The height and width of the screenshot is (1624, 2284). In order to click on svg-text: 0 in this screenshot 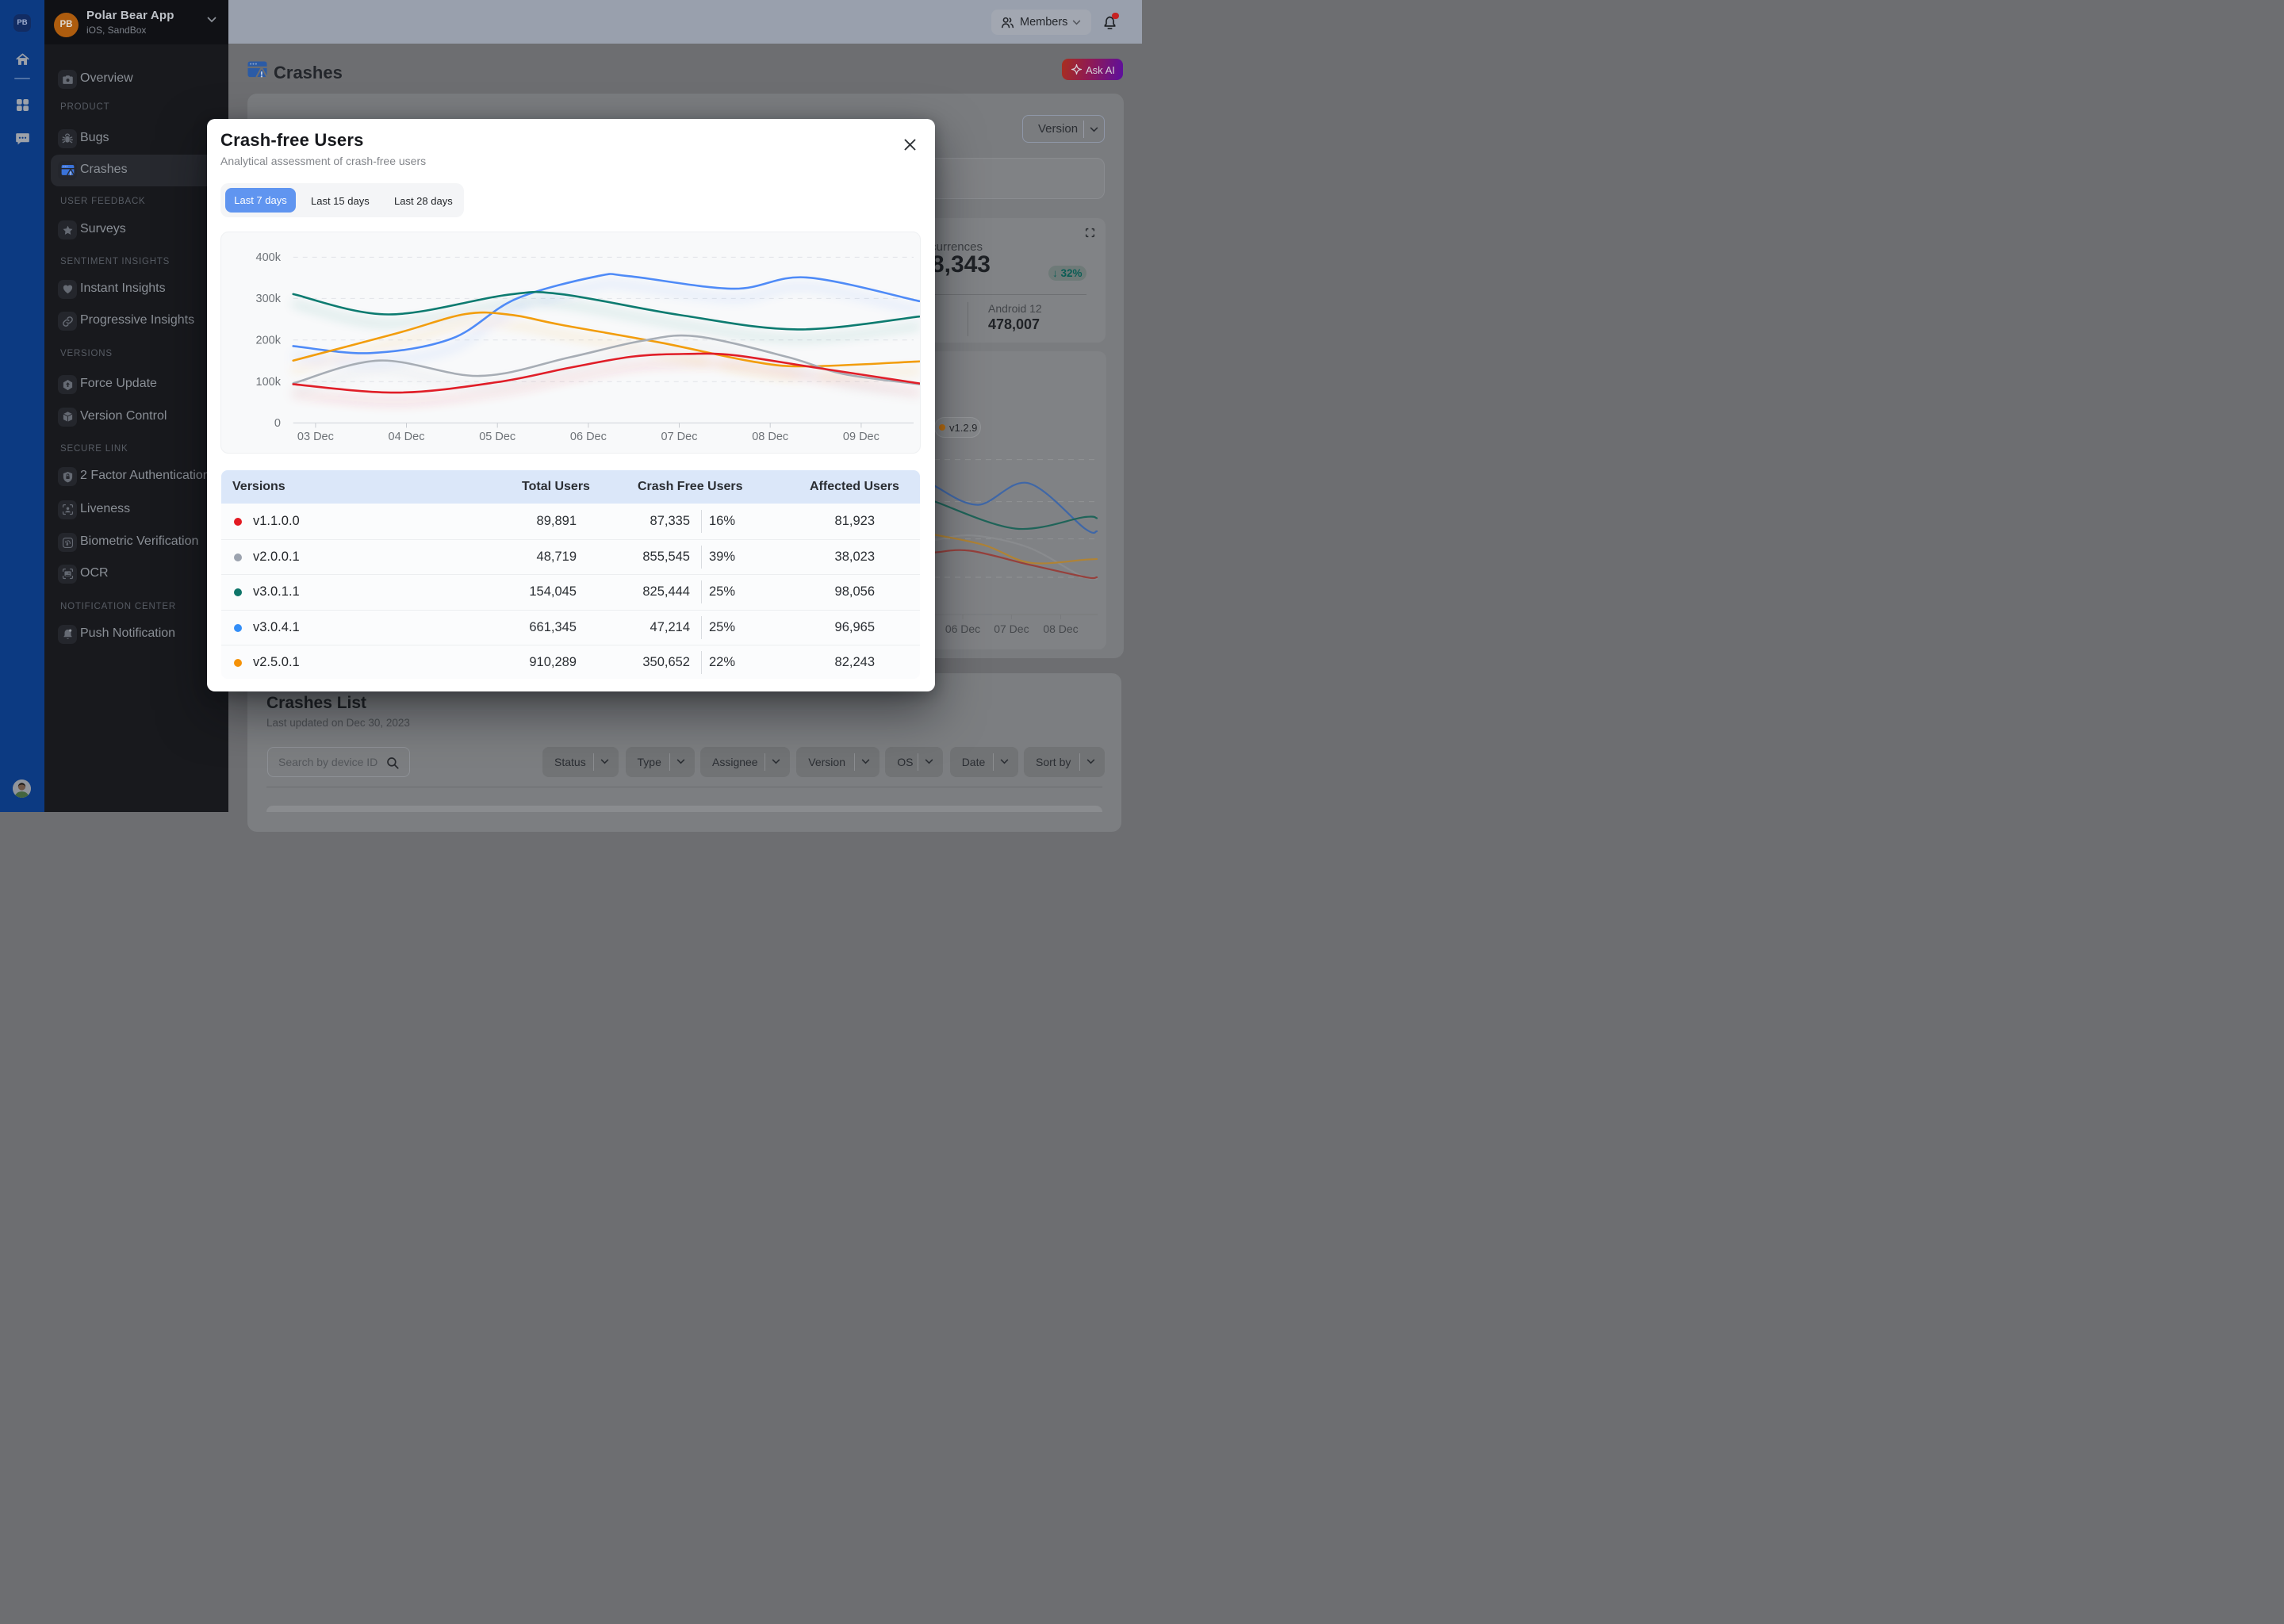, I will do `click(277, 423)`.